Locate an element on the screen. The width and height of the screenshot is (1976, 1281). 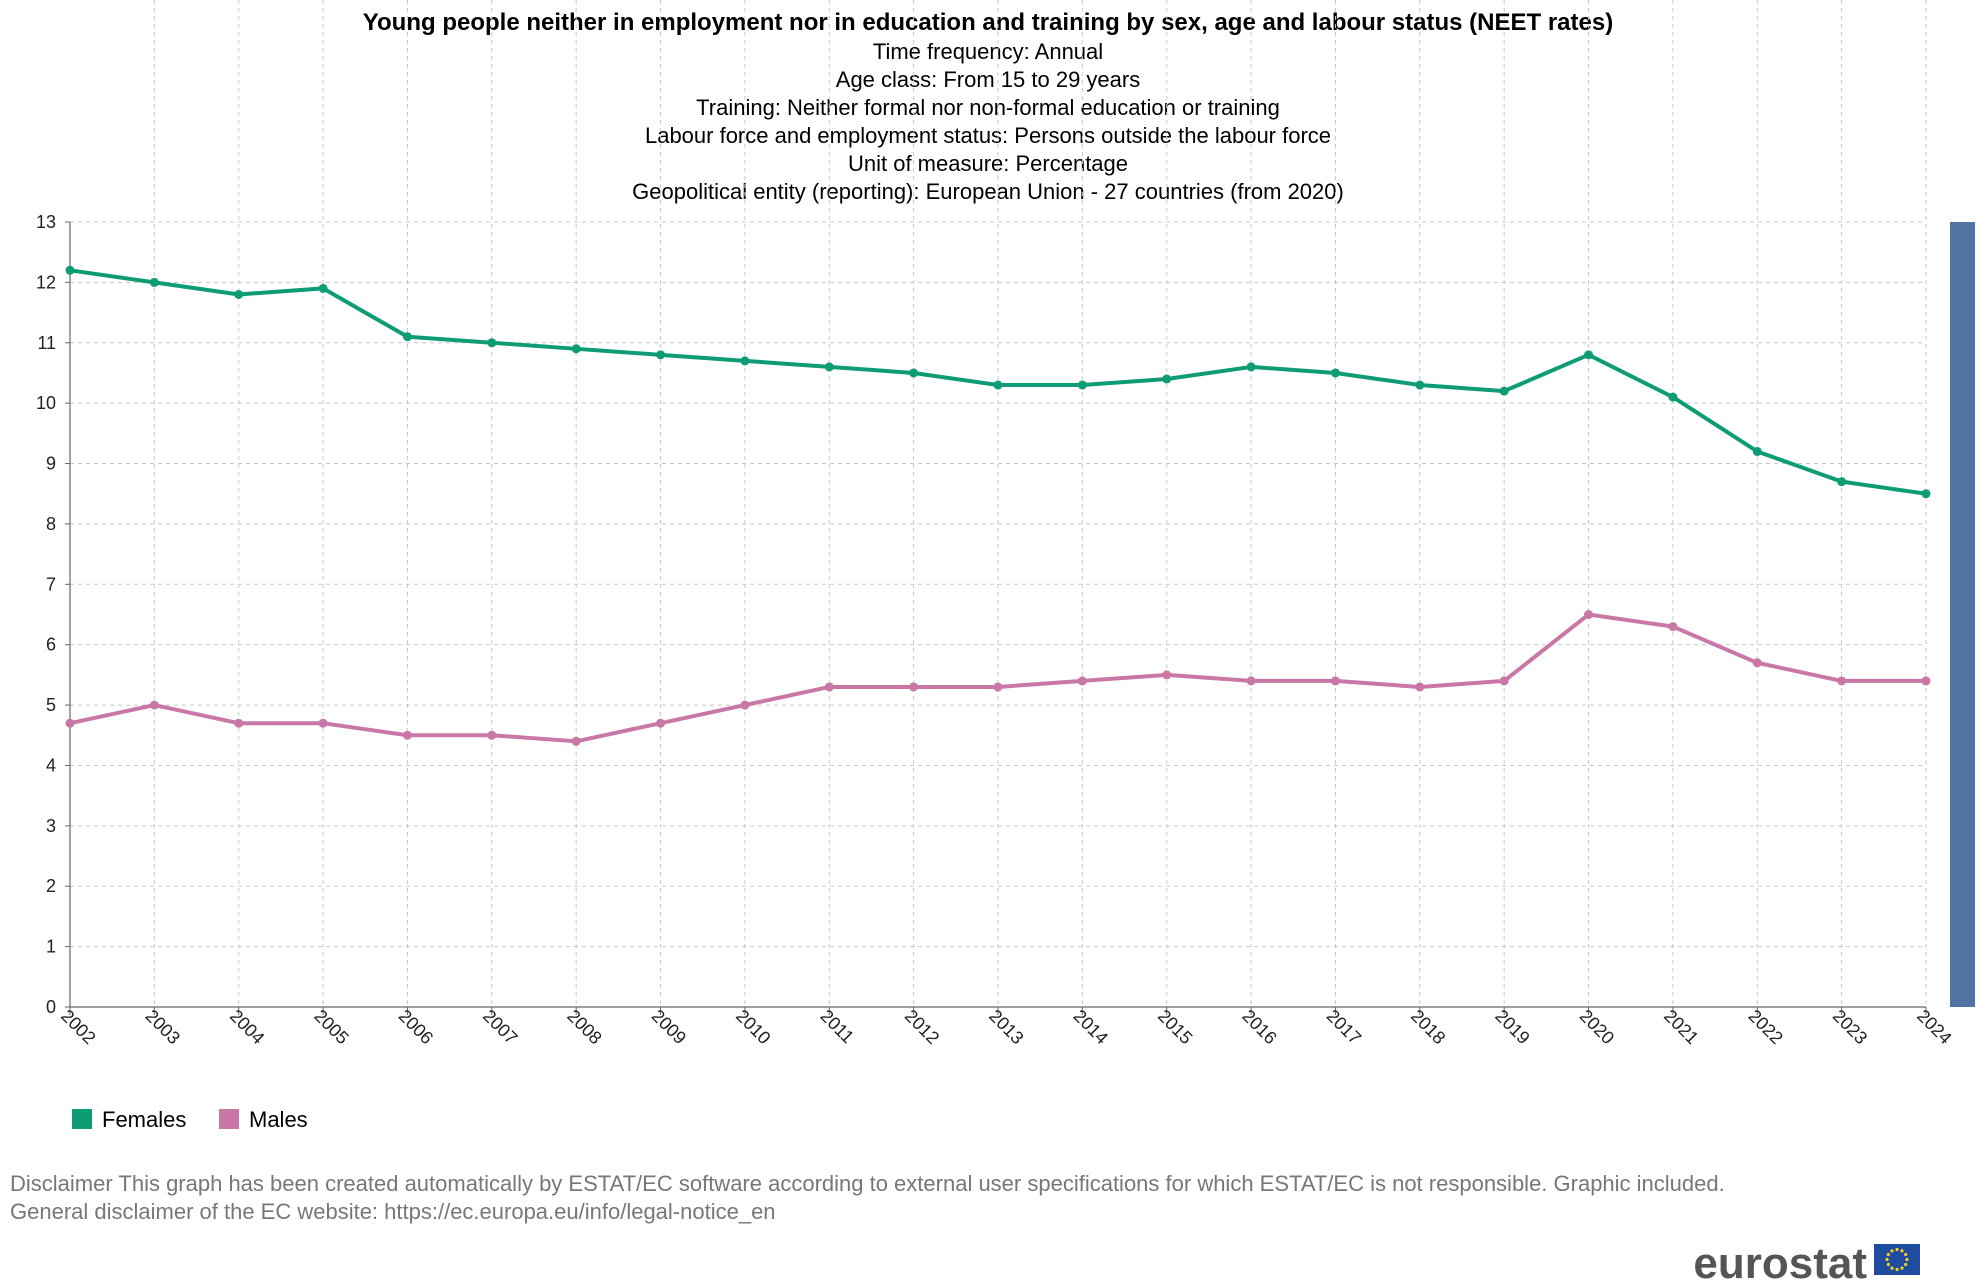
y-tick-label: 10 is located at coordinates (46, 403).